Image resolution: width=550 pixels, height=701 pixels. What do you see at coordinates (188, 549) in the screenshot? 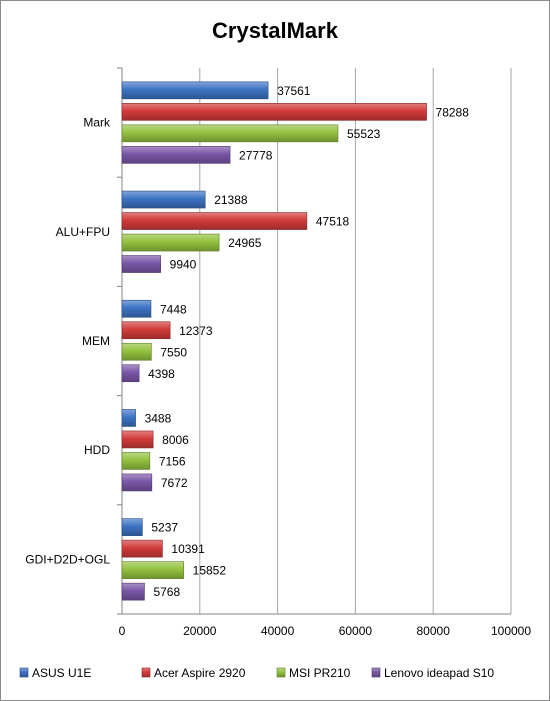
I see `data-label: 10391` at bounding box center [188, 549].